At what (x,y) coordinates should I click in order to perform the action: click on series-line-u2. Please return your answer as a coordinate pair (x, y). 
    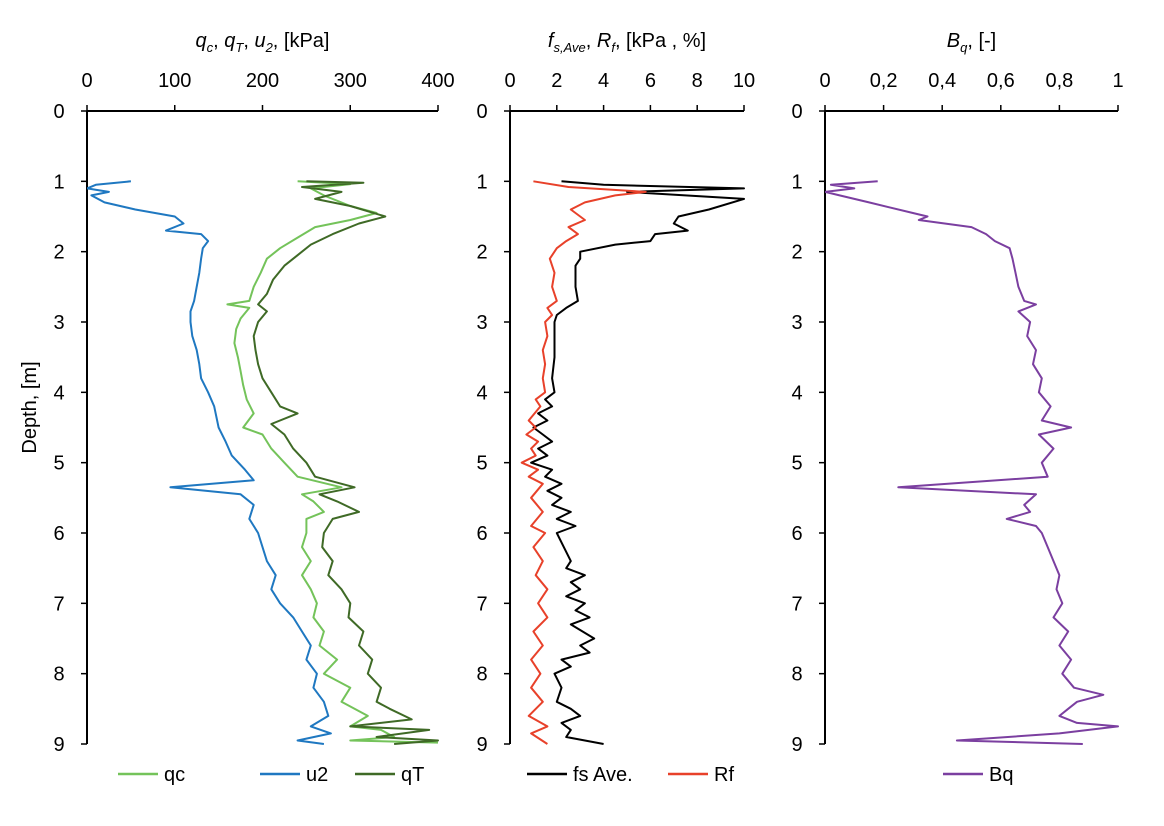
    Looking at the image, I should click on (209, 462).